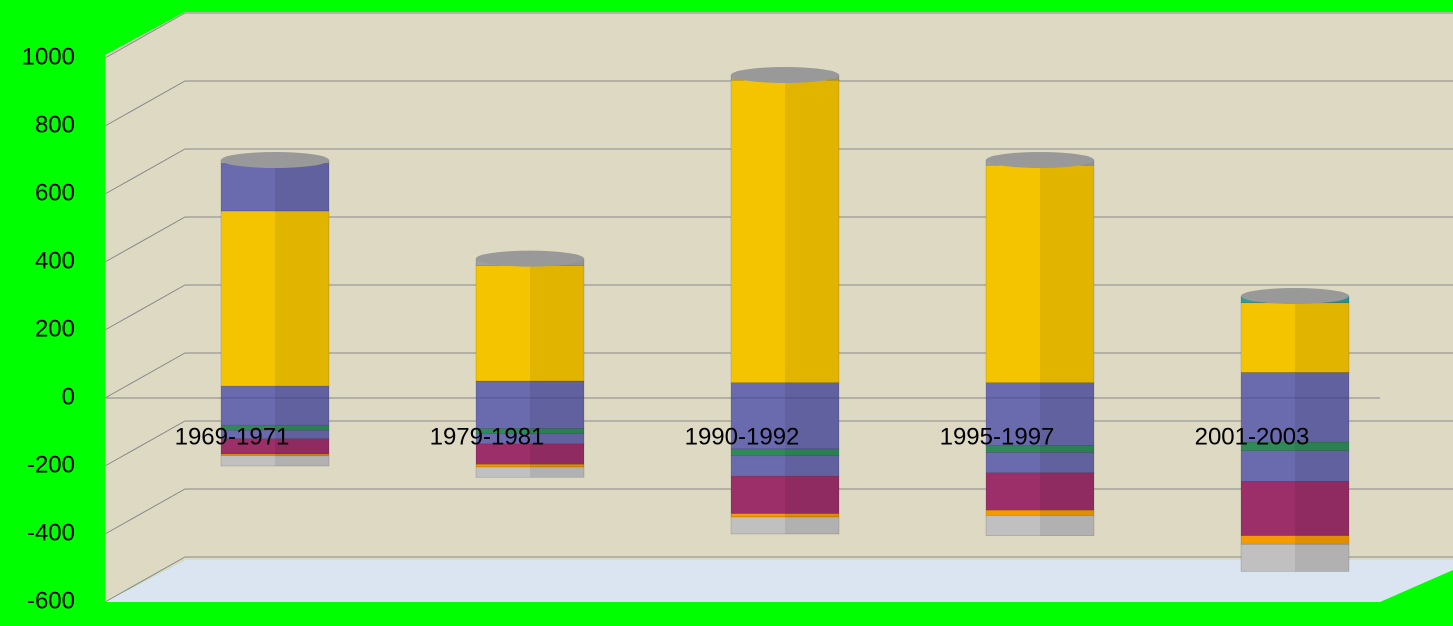 Image resolution: width=1453 pixels, height=626 pixels. Describe the element at coordinates (48, 56) in the screenshot. I see `y-tick-label: 1000` at that location.